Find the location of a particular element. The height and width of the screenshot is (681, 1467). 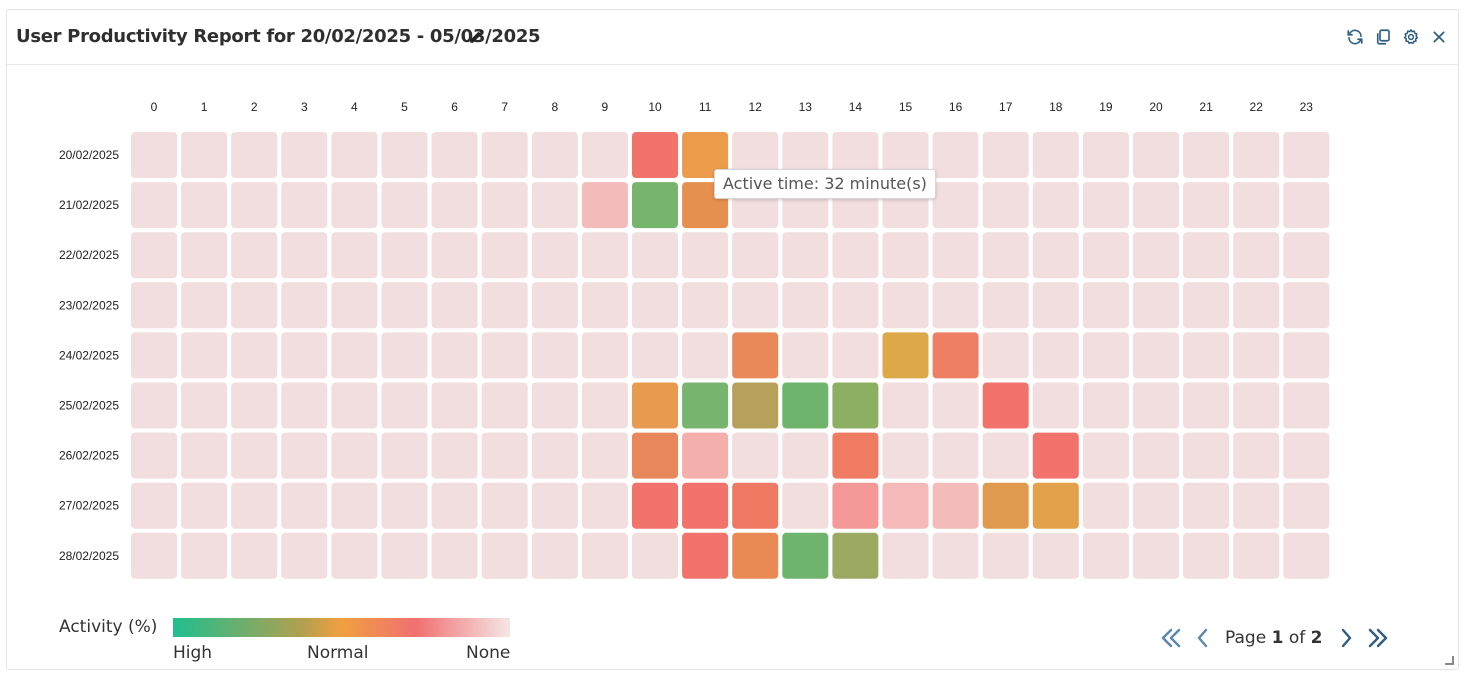

first-page-icon is located at coordinates (1171, 638).